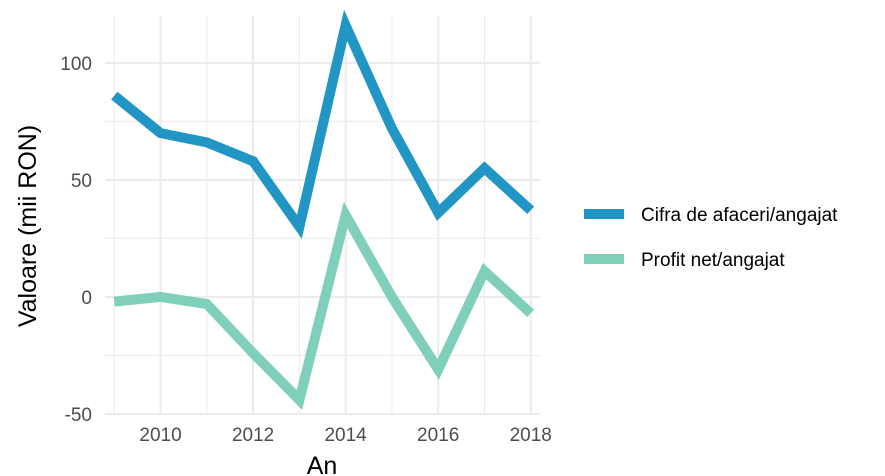  What do you see at coordinates (76, 240) in the screenshot?
I see `y-axis-ticks: 100 50 0 -50` at bounding box center [76, 240].